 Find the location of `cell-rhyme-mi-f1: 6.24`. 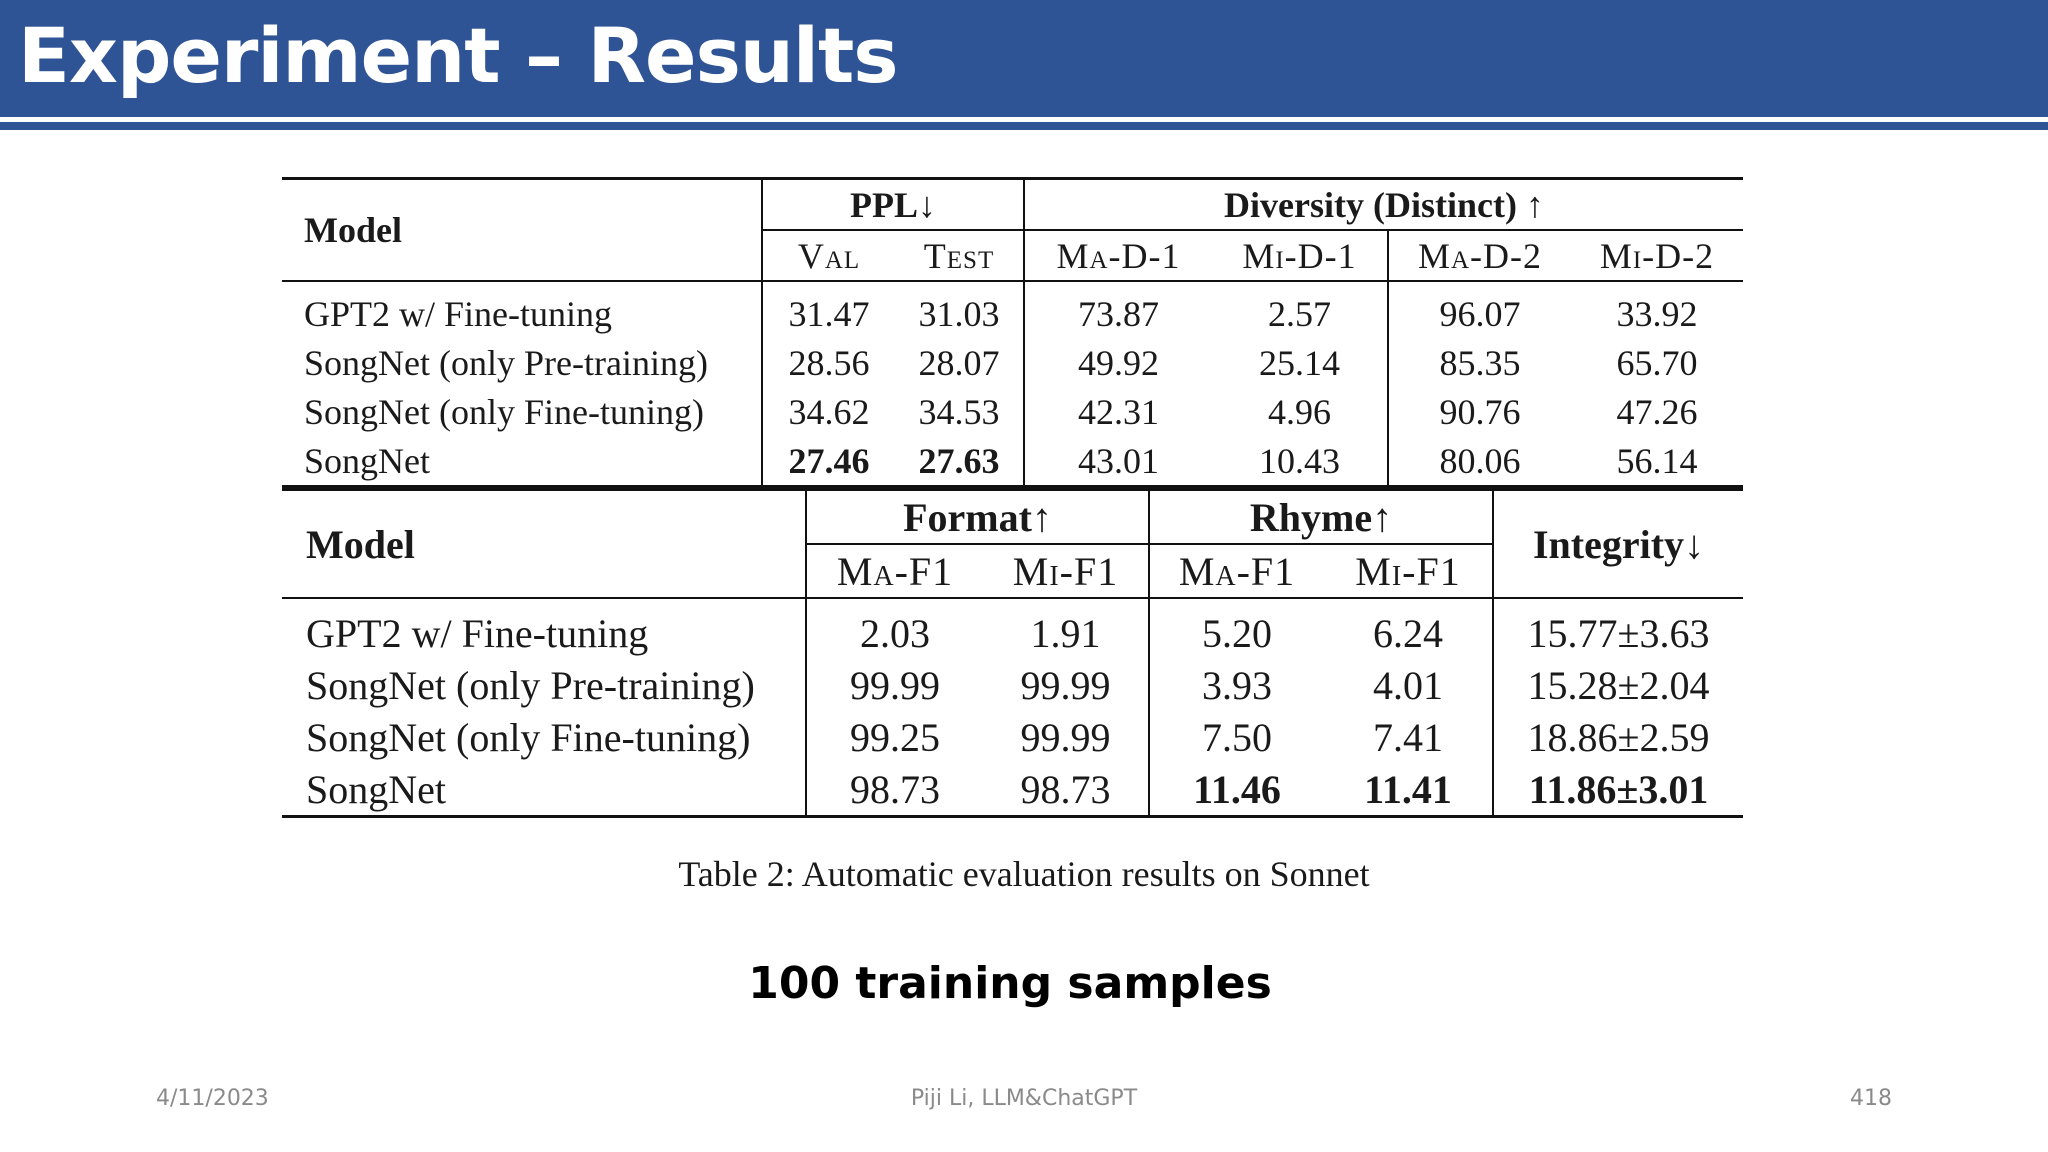

cell-rhyme-mi-f1: 6.24 is located at coordinates (1408, 633).